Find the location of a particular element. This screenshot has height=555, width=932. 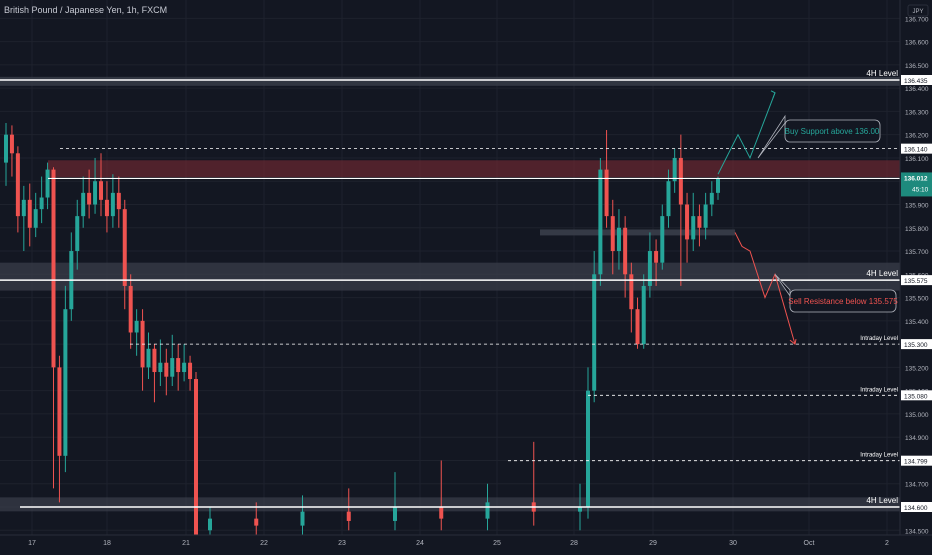

currency-box is located at coordinates (918, 10).